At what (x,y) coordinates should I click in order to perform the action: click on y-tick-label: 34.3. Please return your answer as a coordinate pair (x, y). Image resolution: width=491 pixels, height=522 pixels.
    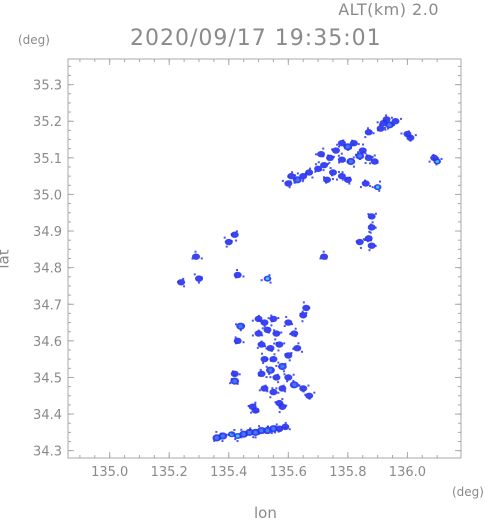
    Looking at the image, I should click on (47, 452).